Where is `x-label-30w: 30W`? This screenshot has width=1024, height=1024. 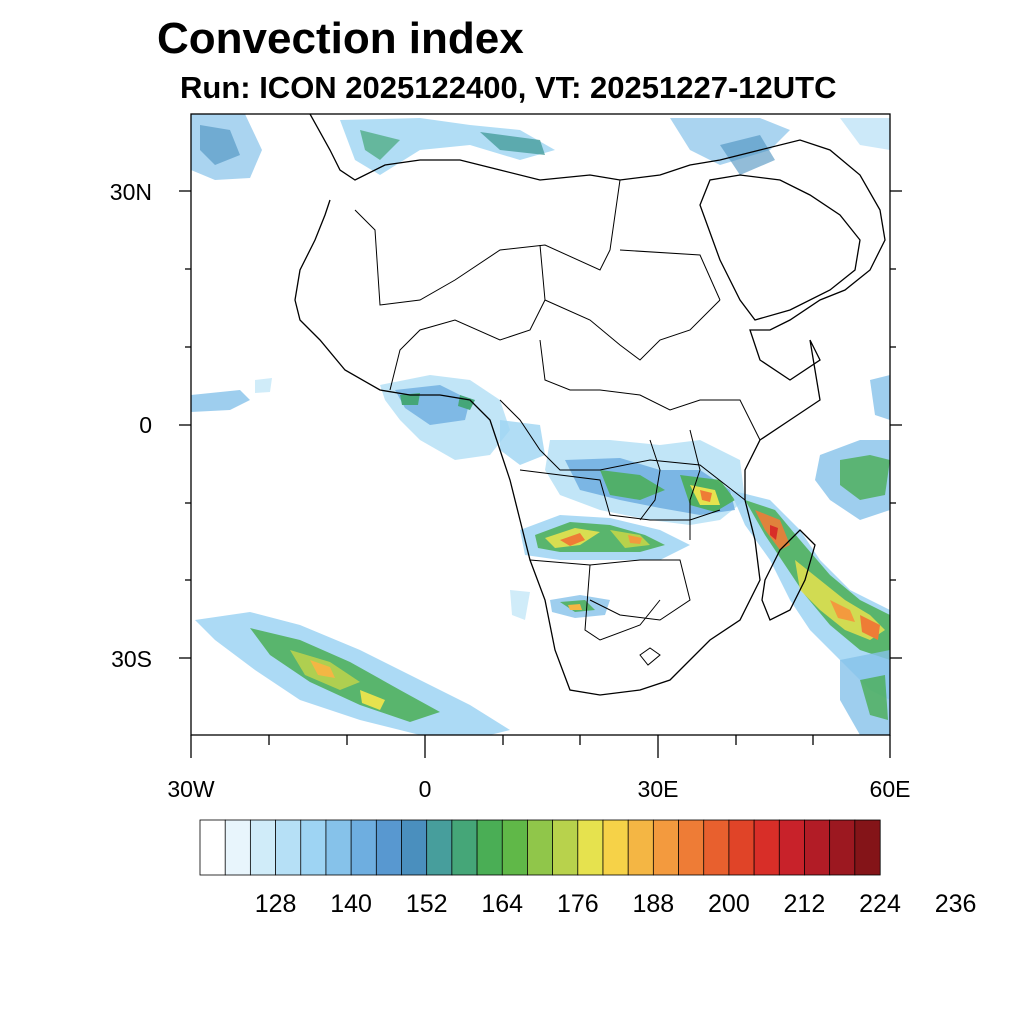
x-label-30w: 30W is located at coordinates (191, 789).